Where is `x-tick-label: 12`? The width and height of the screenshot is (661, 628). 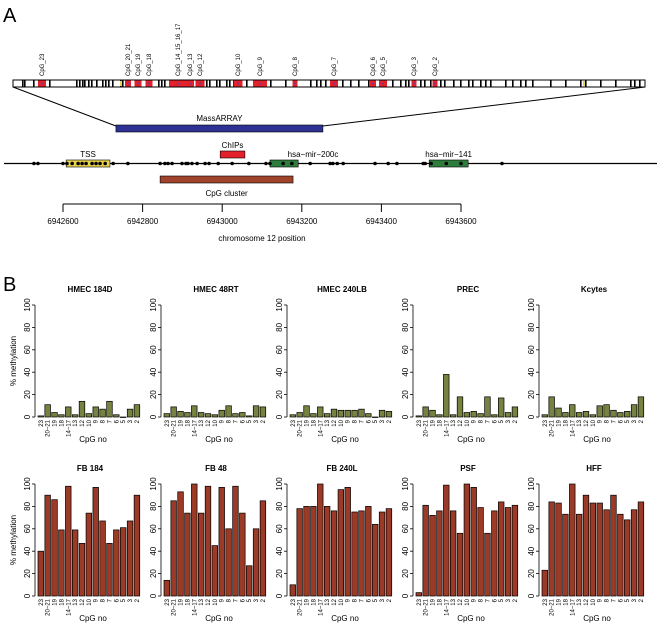
x-tick-label: 12 is located at coordinates (461, 601).